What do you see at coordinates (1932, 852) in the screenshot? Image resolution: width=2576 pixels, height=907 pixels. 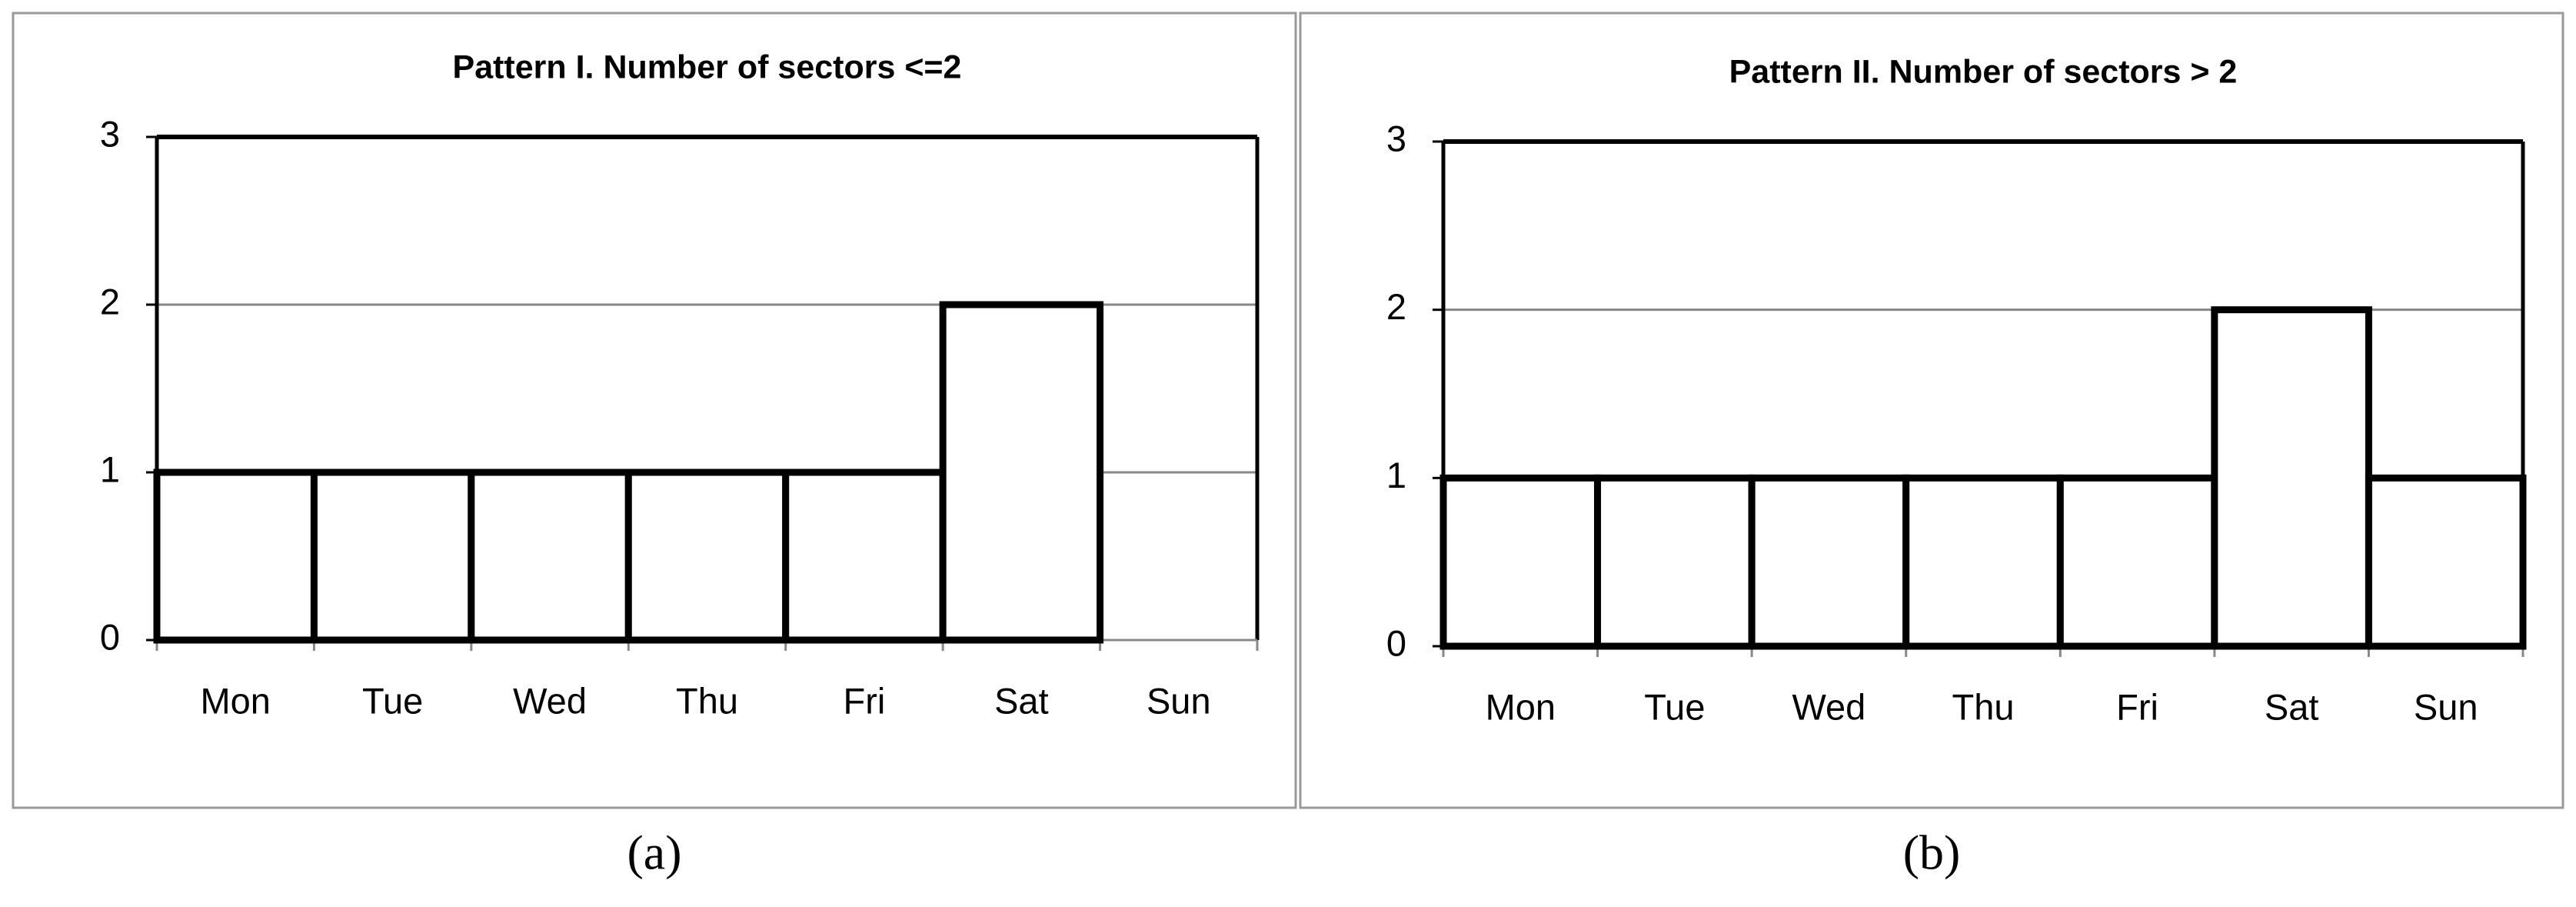 I see `caption: (b)` at bounding box center [1932, 852].